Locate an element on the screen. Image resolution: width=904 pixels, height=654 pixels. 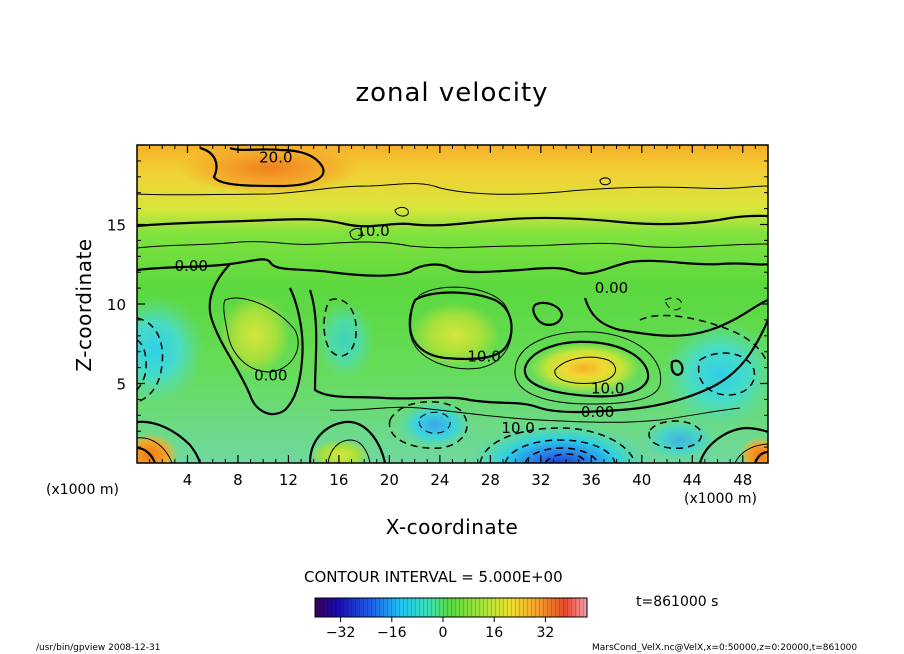
x-tick-label: 16 is located at coordinates (338, 480).